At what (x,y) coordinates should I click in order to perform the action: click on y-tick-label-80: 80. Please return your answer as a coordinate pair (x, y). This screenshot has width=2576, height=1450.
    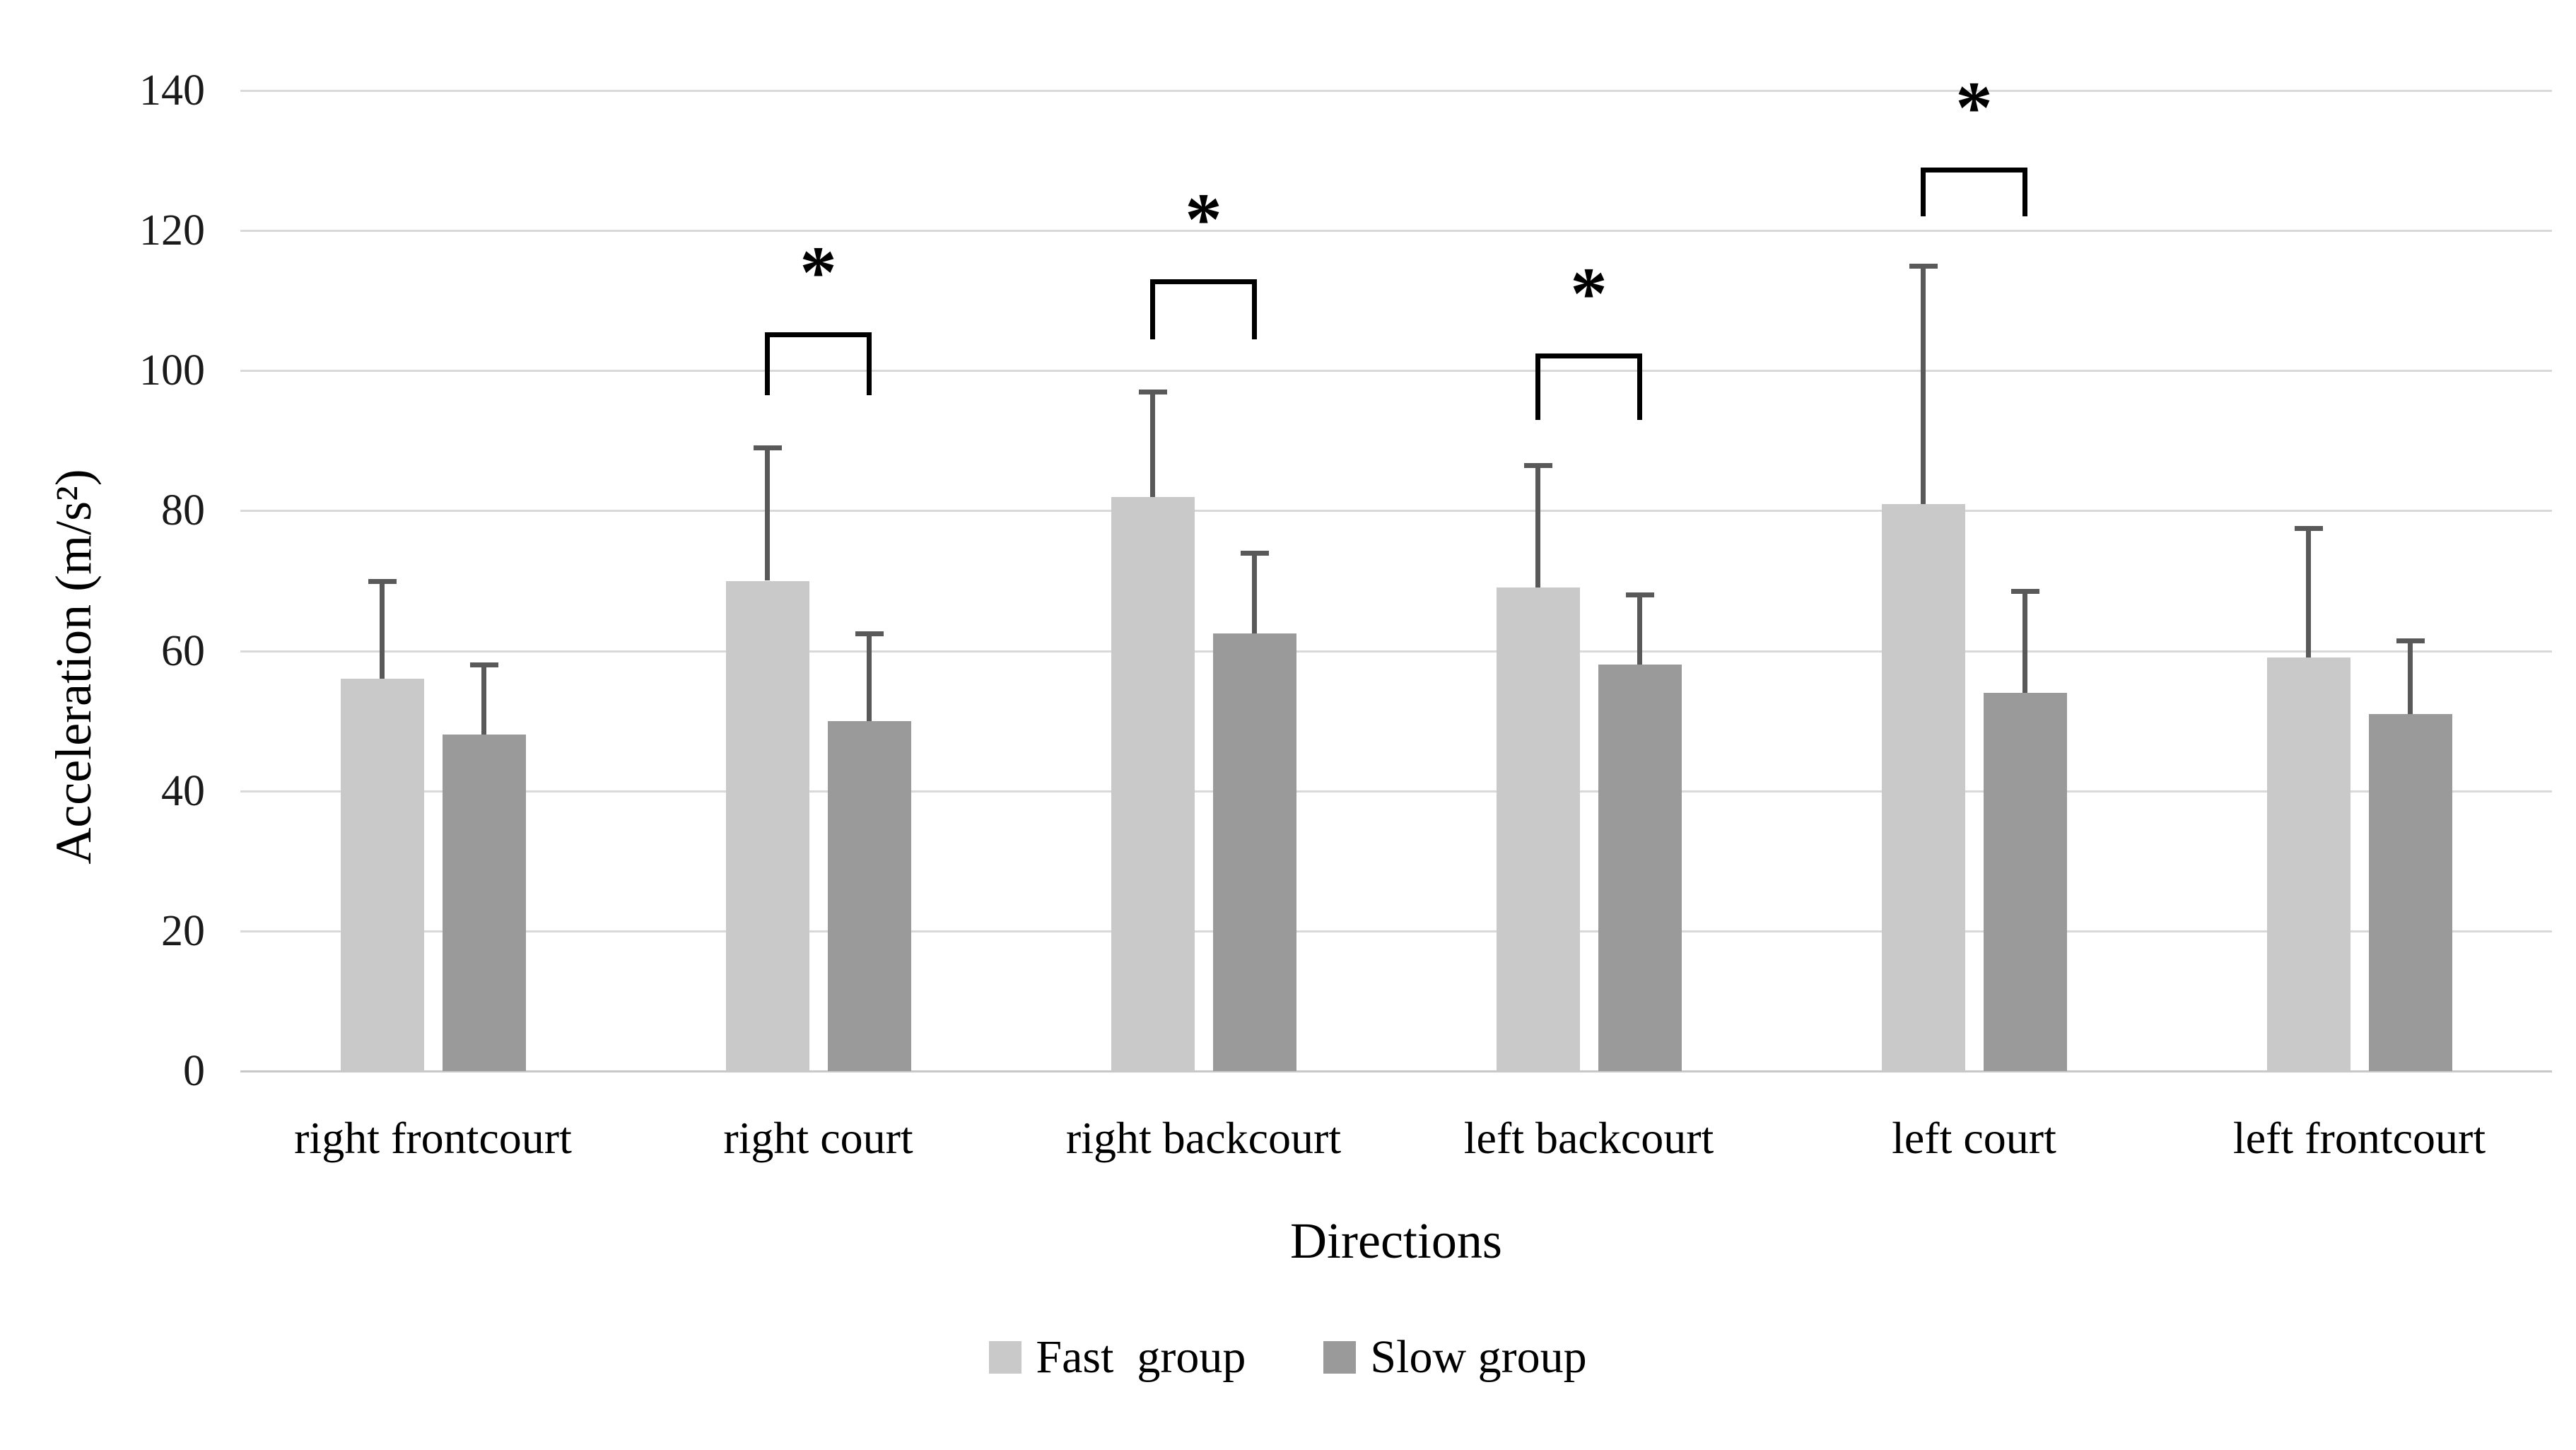
    Looking at the image, I should click on (183, 511).